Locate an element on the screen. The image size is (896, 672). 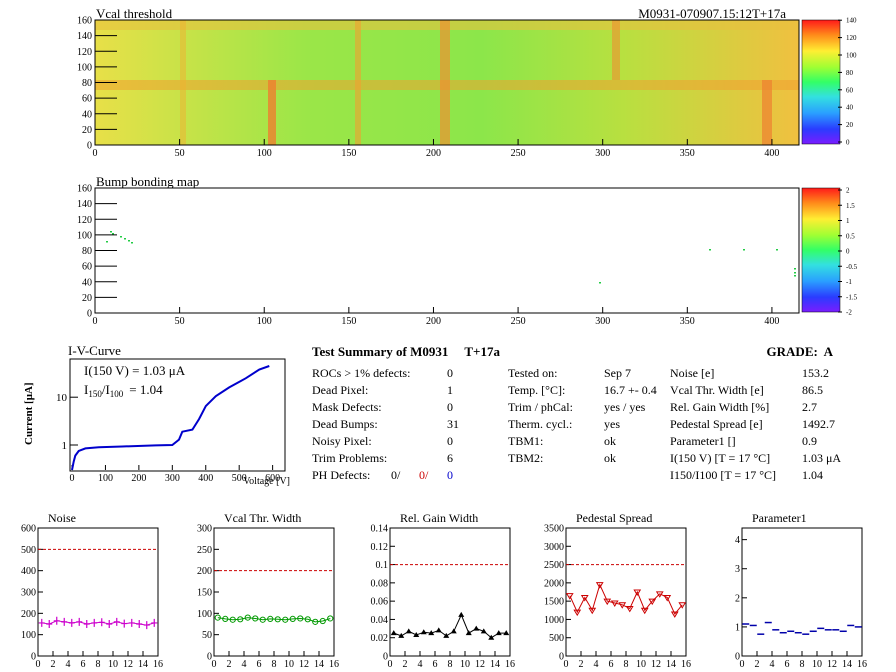
summary-label: Trim Problems: is located at coordinates (349, 458).